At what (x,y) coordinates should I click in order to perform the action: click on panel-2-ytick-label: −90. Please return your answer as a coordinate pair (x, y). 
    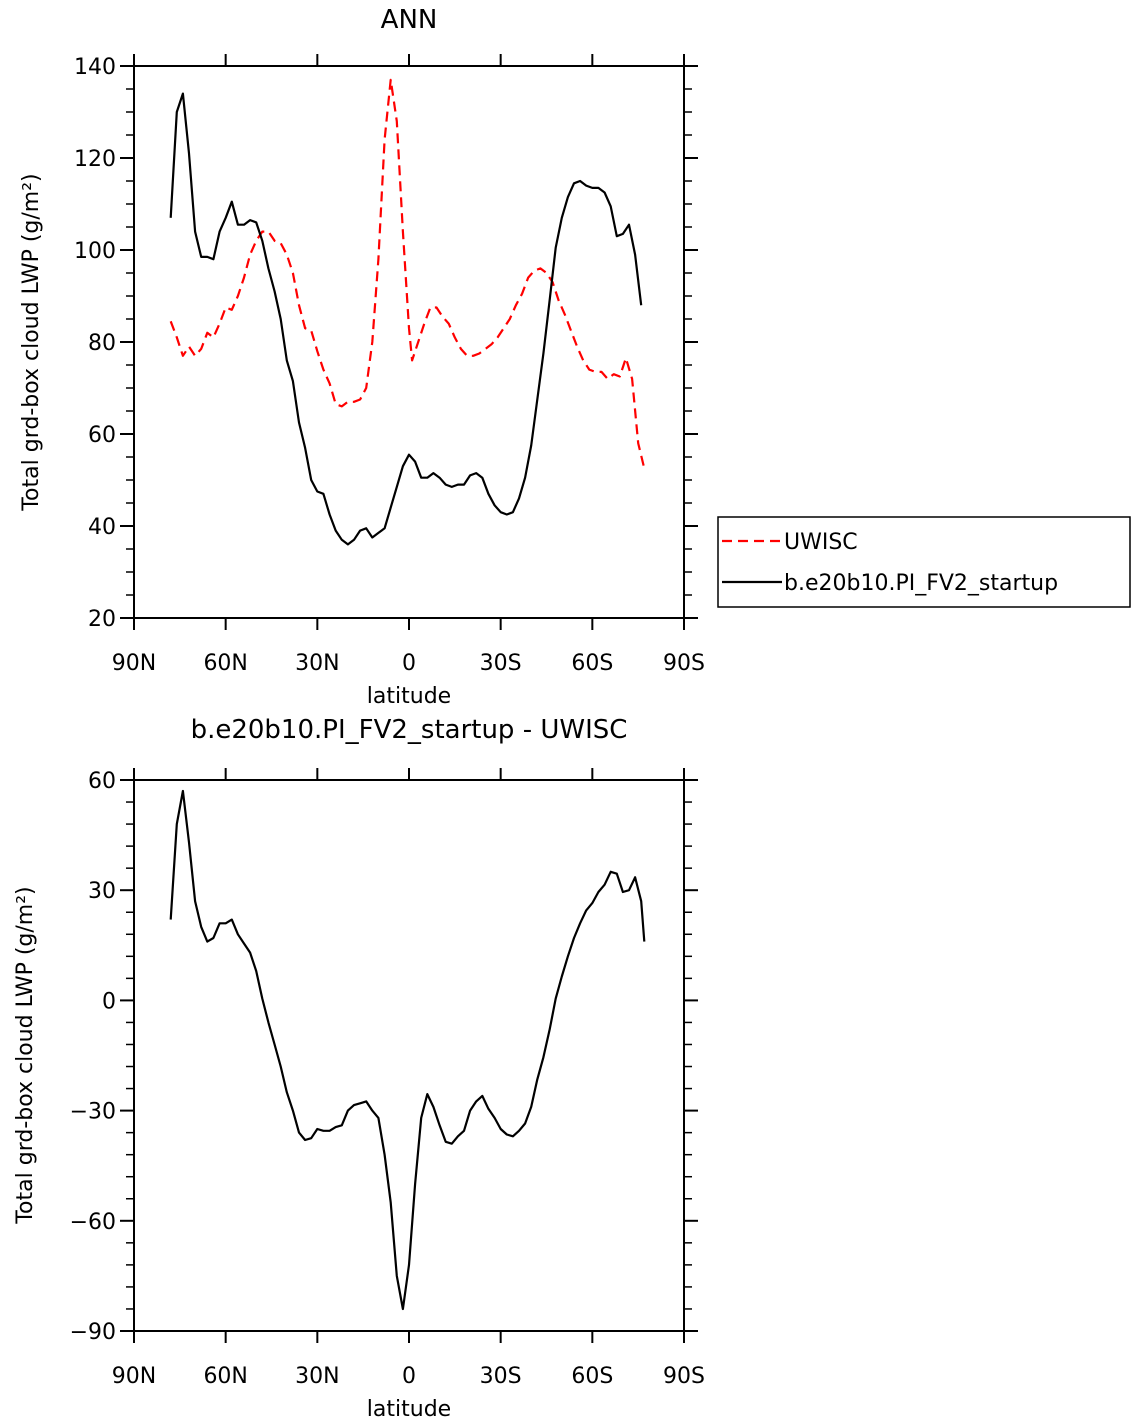
    Looking at the image, I should click on (93, 1332).